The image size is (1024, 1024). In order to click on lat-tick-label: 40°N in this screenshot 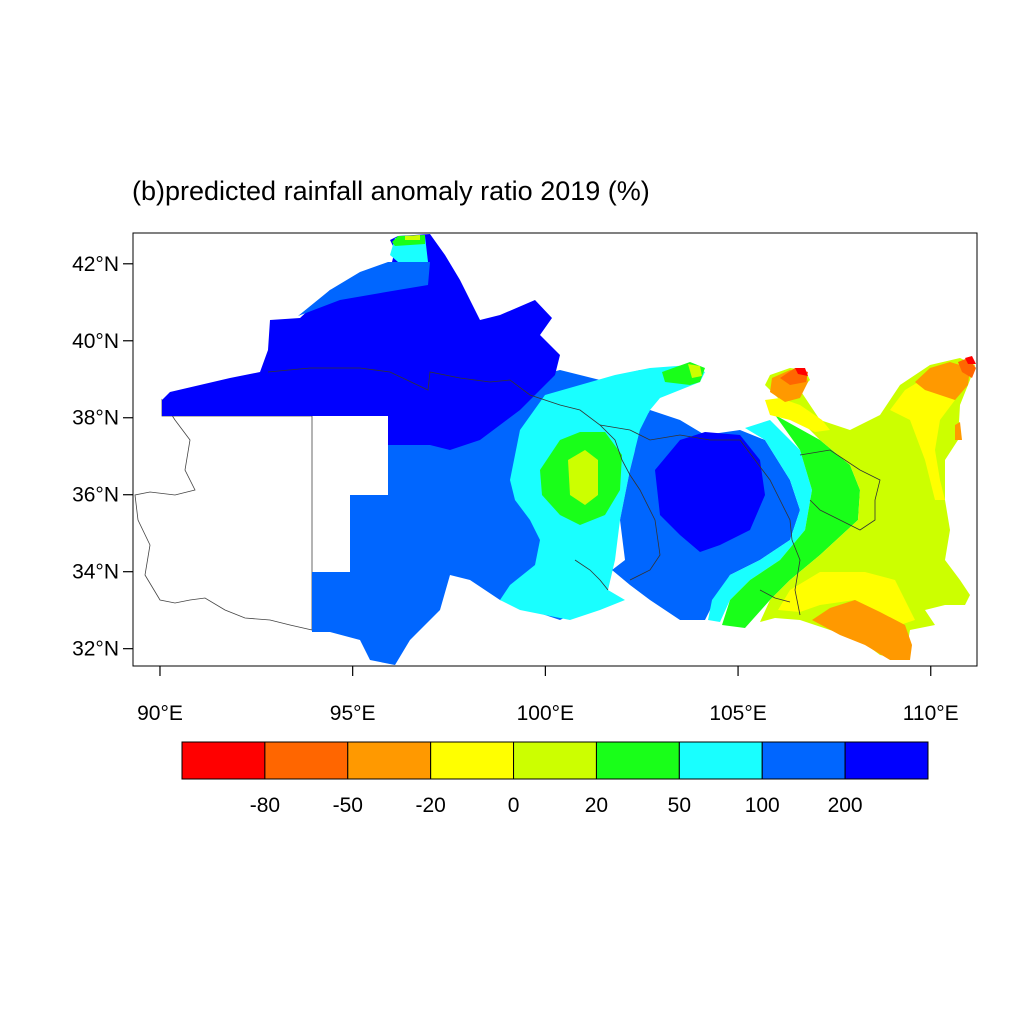, I will do `click(95, 341)`.